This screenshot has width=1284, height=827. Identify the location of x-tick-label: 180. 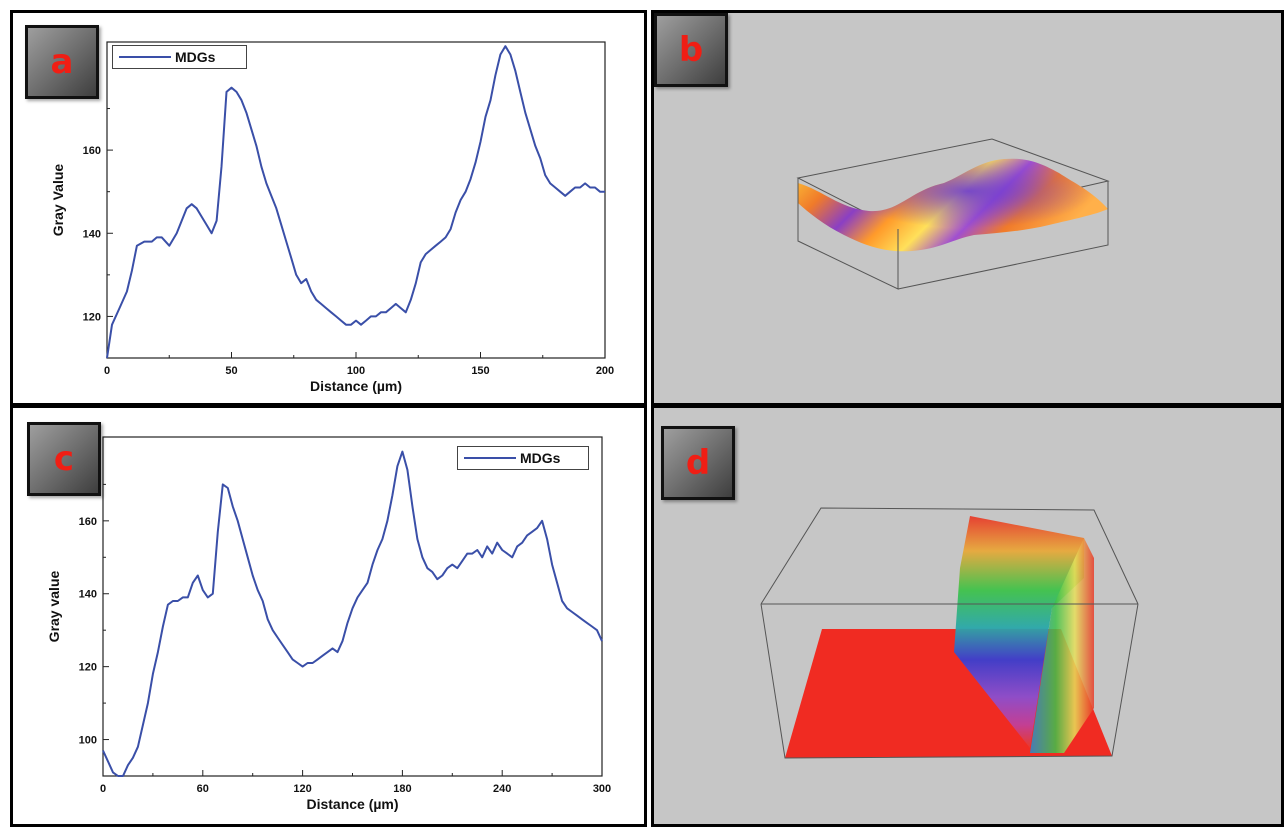
(402, 789).